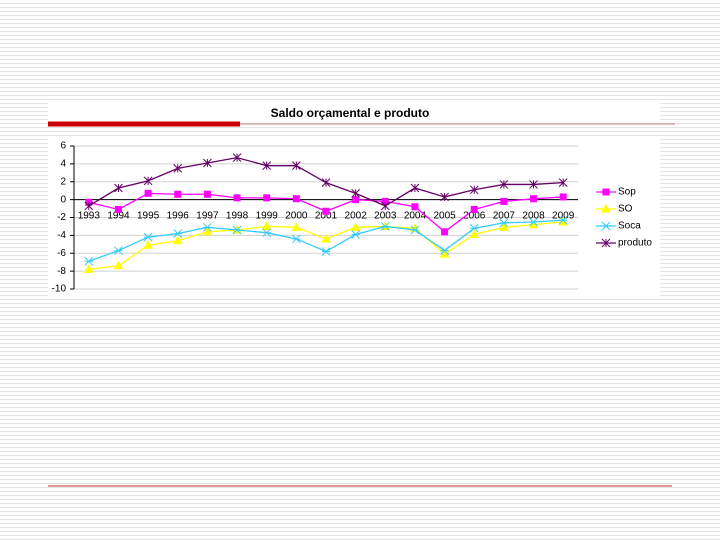  What do you see at coordinates (61, 271) in the screenshot?
I see `y-tick-label: -8` at bounding box center [61, 271].